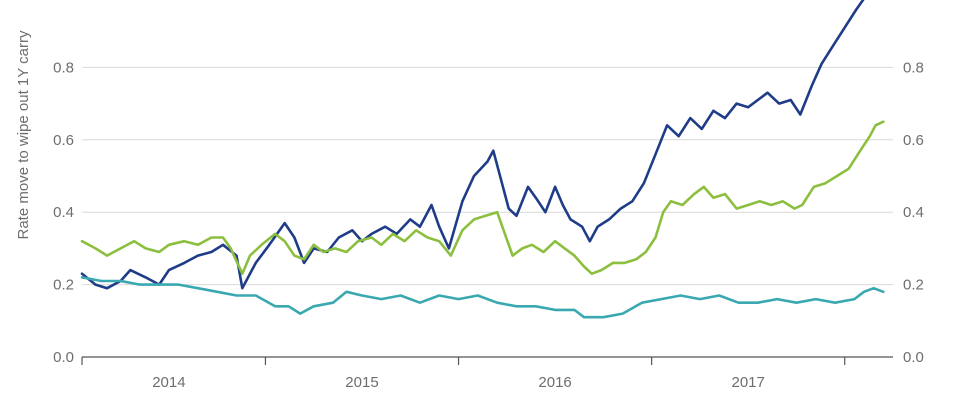 The height and width of the screenshot is (400, 960). What do you see at coordinates (168, 382) in the screenshot?
I see `x-tick-label: 2014` at bounding box center [168, 382].